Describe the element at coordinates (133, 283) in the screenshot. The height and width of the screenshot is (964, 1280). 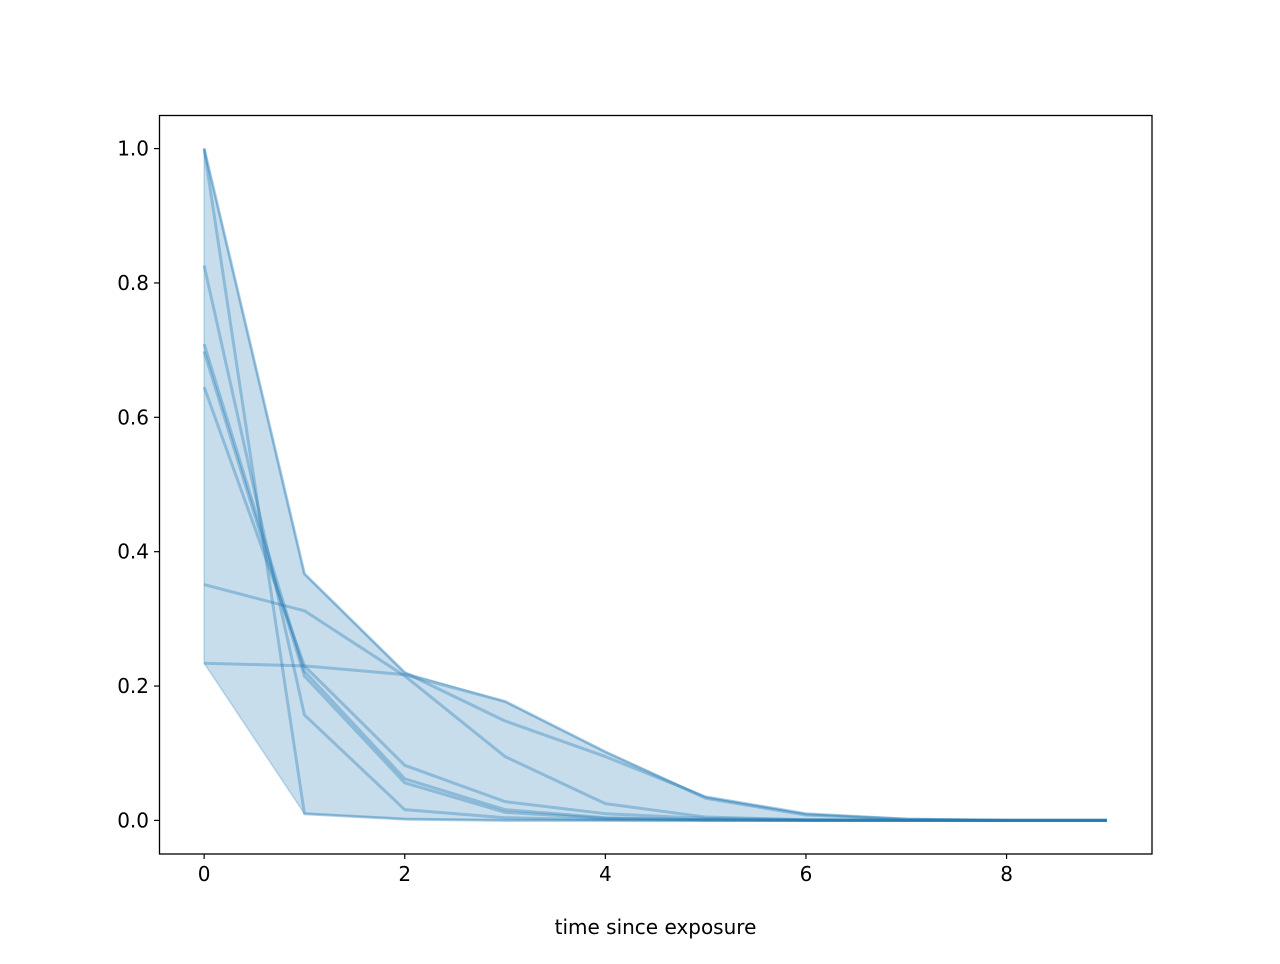
I see `y-tick-label: 0.8` at that location.